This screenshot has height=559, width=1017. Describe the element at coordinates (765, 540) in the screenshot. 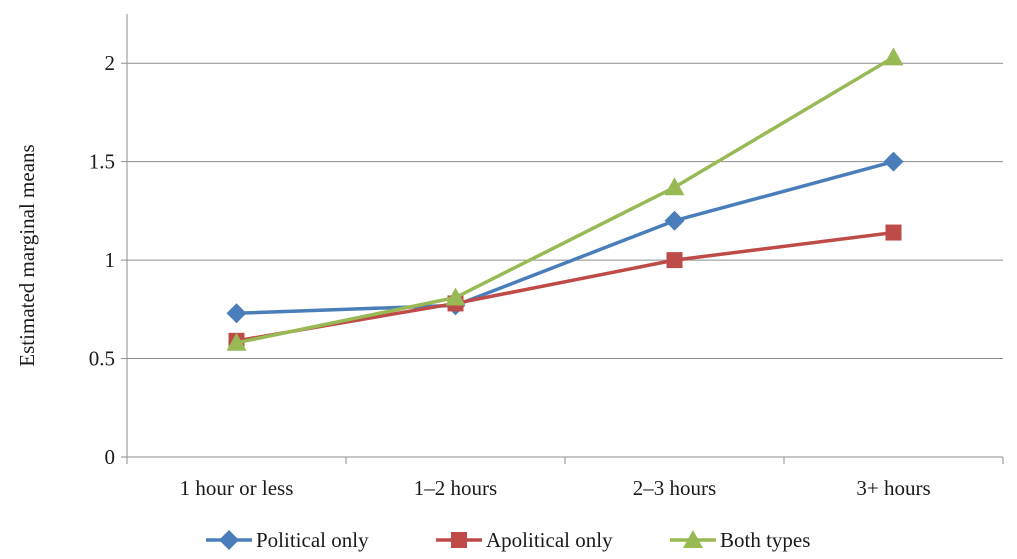

I see `legend-label: Both types` at that location.